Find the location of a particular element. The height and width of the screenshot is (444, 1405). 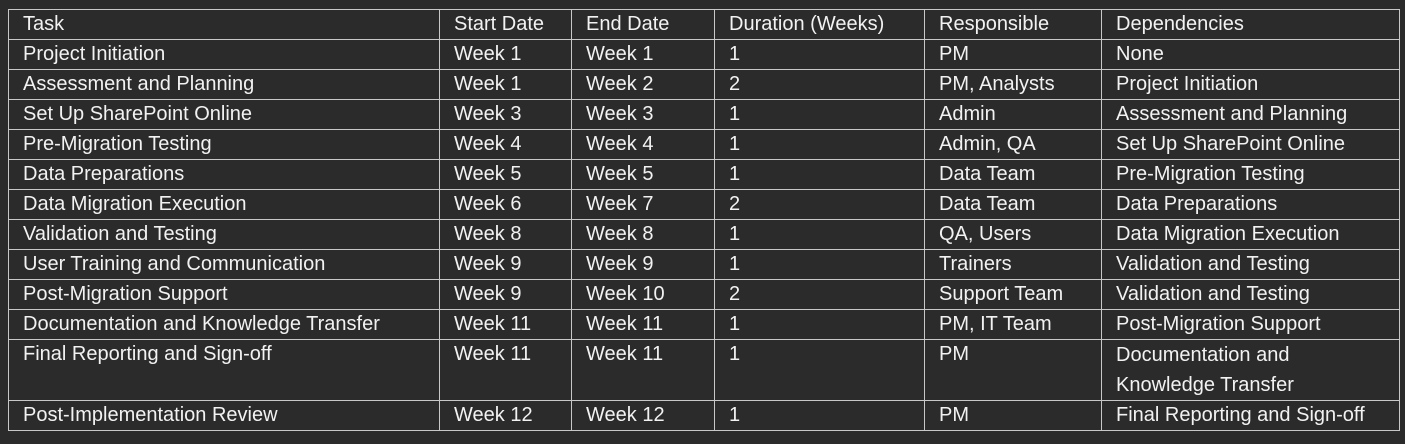

cell-task: Post-Migration Support is located at coordinates (224, 294).